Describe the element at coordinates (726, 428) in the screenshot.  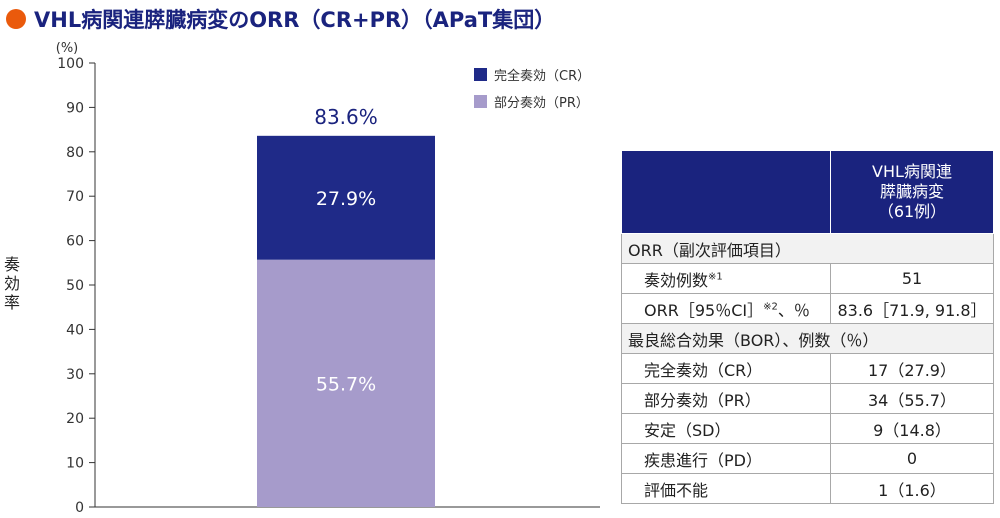
I see `table-cell-label: 安定（SD）` at that location.